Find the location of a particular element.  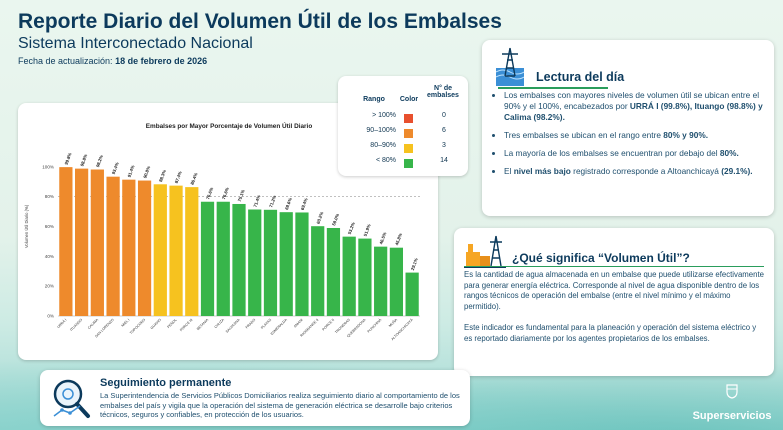

bar-data-label: 88.3% is located at coordinates (162, 175).